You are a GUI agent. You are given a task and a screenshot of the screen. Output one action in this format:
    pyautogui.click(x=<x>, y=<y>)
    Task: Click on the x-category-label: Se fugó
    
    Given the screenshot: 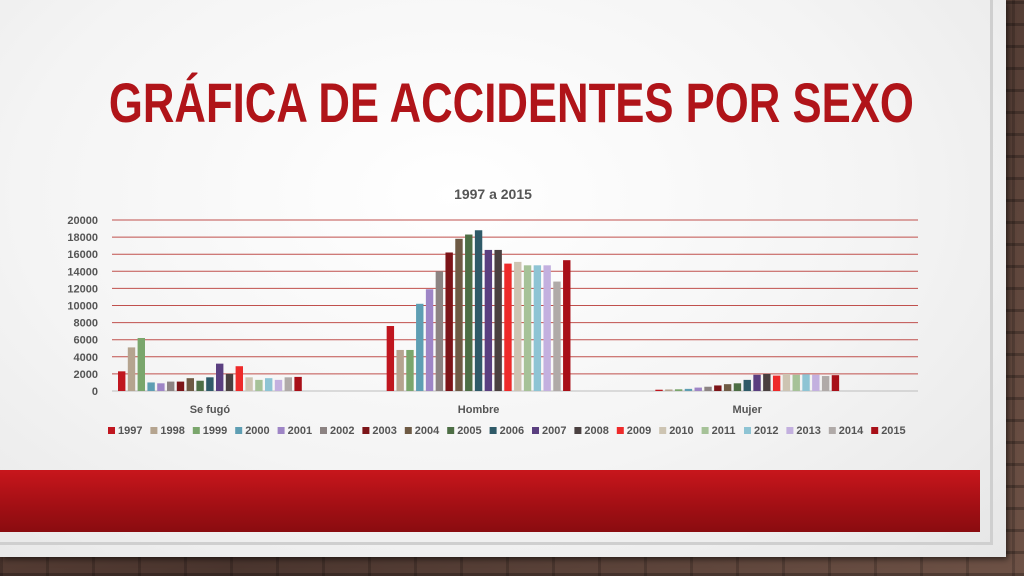 What is the action you would take?
    pyautogui.click(x=210, y=410)
    